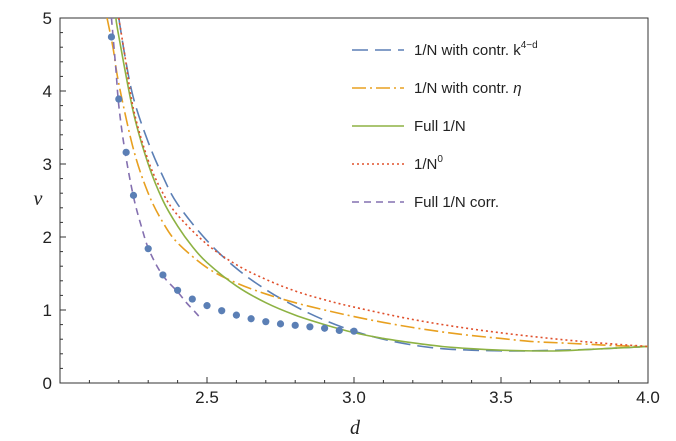  I want to click on x-axis-label: d, so click(355, 428).